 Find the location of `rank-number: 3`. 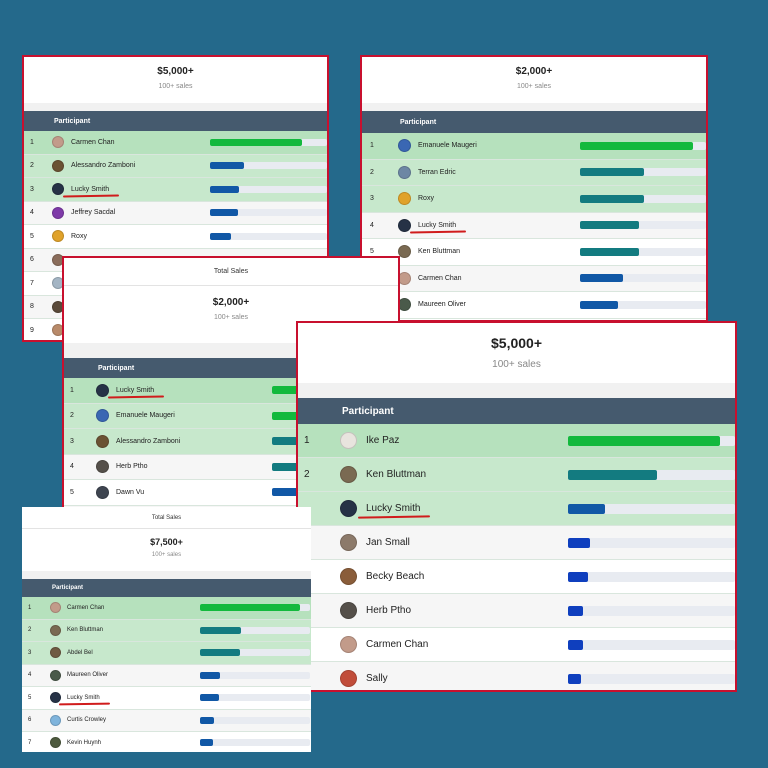

rank-number: 3 is located at coordinates (30, 652).